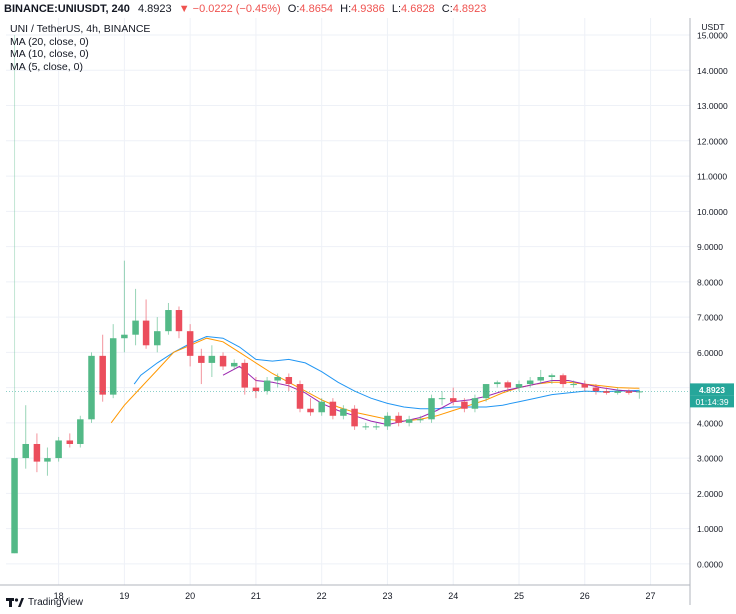  I want to click on y-tick-label: 13.0000, so click(712, 106).